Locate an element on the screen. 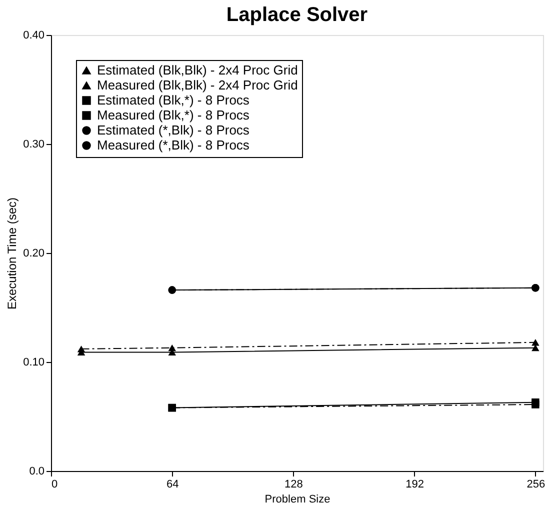 The height and width of the screenshot is (509, 549). y-axis-title: Execution Time (sec) is located at coordinates (12, 253).